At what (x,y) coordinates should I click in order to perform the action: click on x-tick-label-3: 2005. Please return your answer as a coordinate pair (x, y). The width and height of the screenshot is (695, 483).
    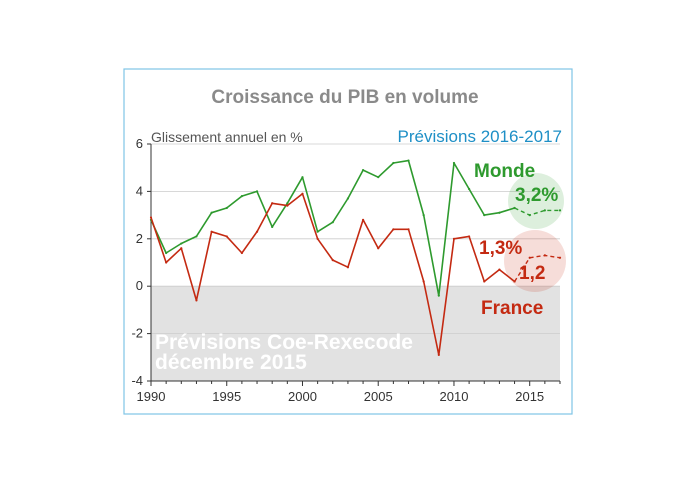
    Looking at the image, I should click on (378, 396).